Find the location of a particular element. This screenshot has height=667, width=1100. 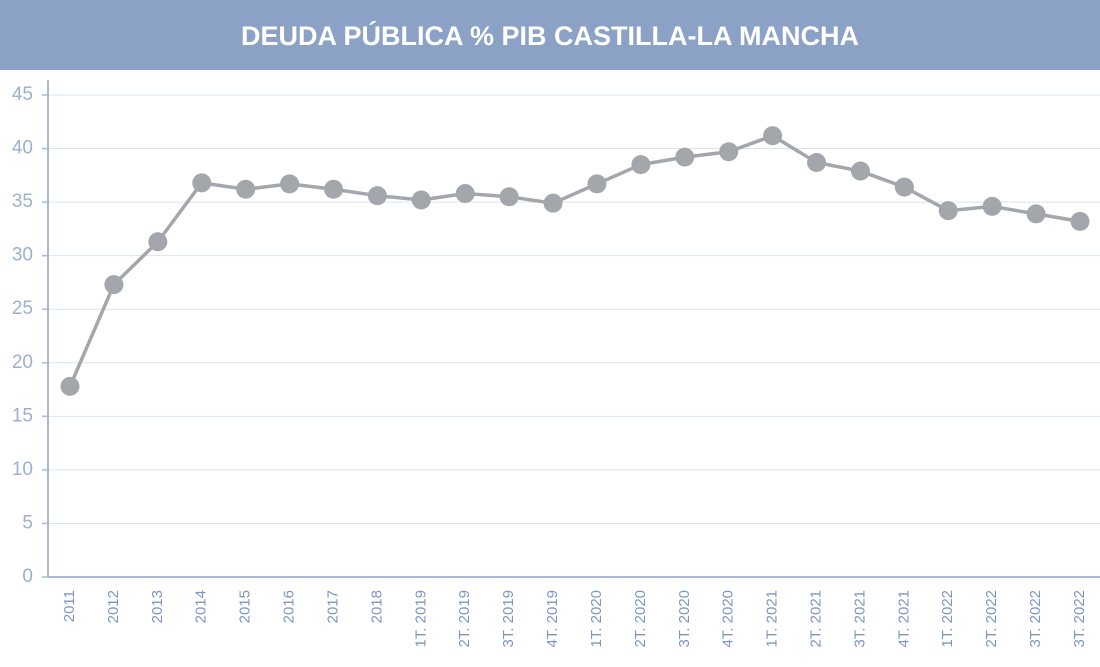

x-tick-label: 4T. 2019 is located at coordinates (552, 619).